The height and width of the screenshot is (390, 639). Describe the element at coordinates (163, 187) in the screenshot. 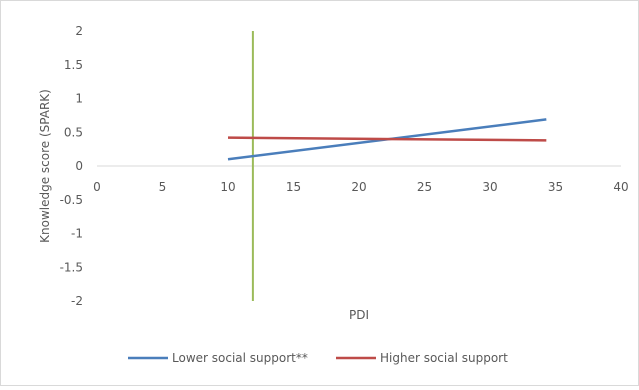

I see `x-tick-label: 5` at that location.